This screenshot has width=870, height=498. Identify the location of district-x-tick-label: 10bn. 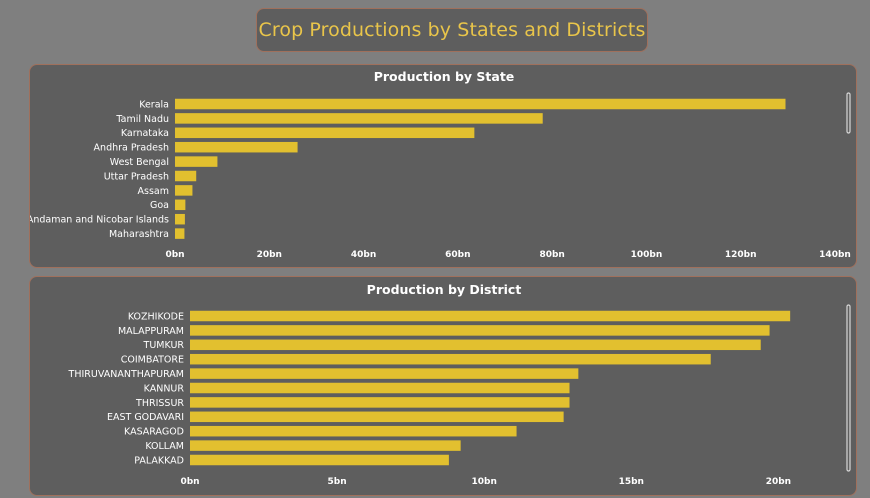
(484, 482).